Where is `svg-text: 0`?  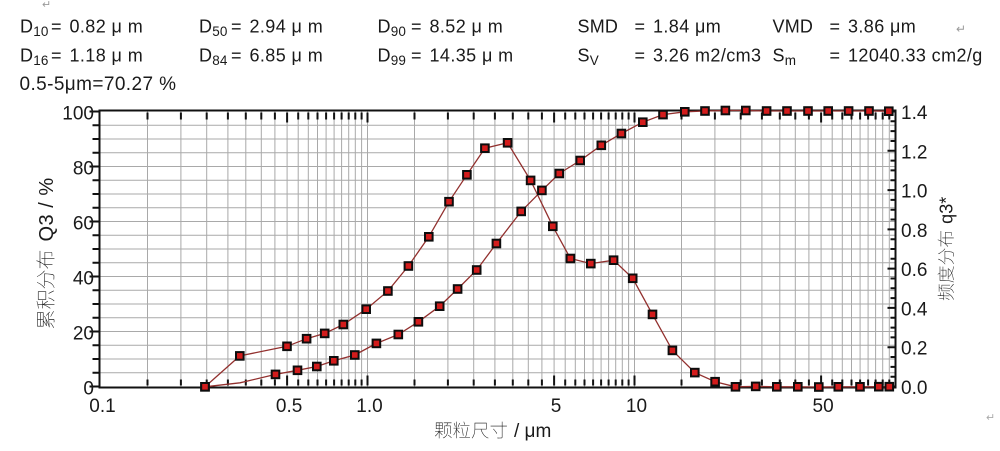
svg-text: 0 is located at coordinates (88, 389).